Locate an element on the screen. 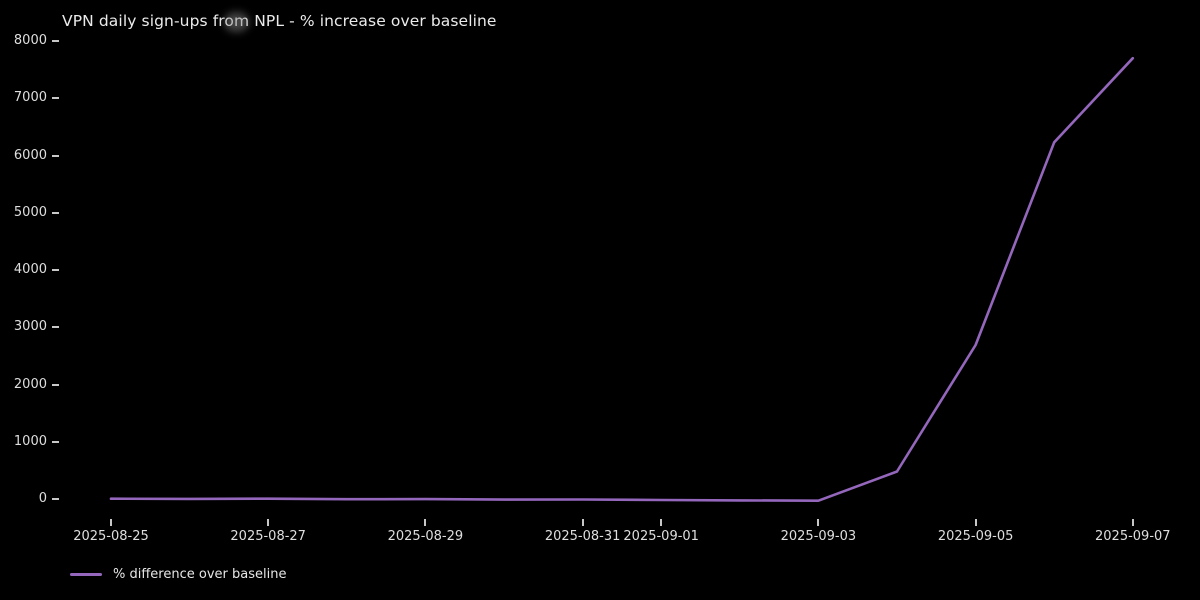 The width and height of the screenshot is (1200, 600). x-tick-label: 2025-08-29 is located at coordinates (425, 536).